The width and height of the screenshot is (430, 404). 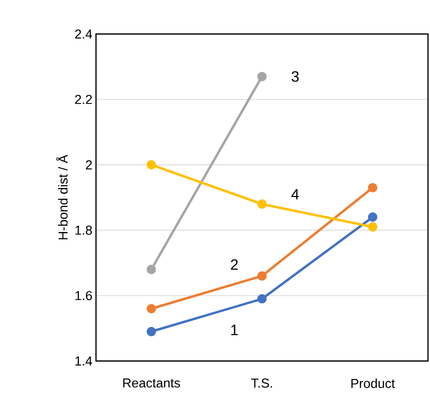 What do you see at coordinates (234, 330) in the screenshot?
I see `series-label: 1` at bounding box center [234, 330].